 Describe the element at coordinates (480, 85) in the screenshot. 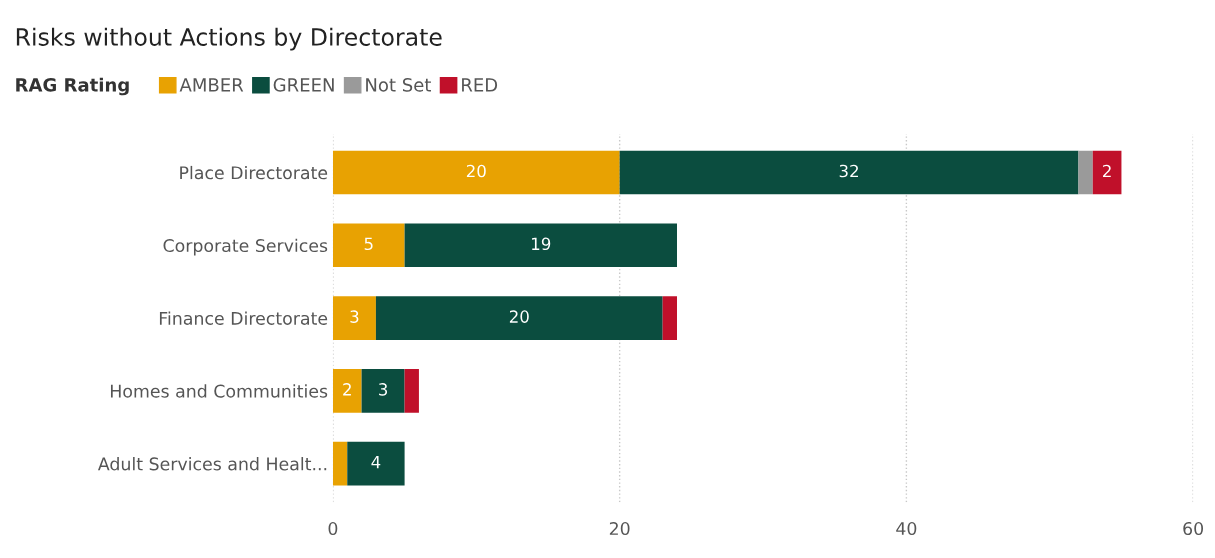

I see `legend-label: RED` at that location.